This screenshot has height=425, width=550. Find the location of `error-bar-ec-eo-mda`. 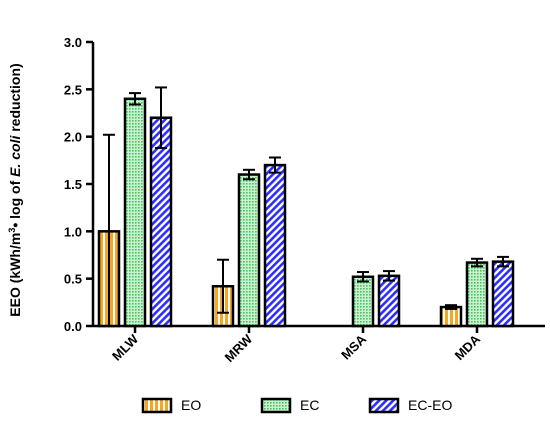

error-bar-ec-eo-mda is located at coordinates (503, 261).